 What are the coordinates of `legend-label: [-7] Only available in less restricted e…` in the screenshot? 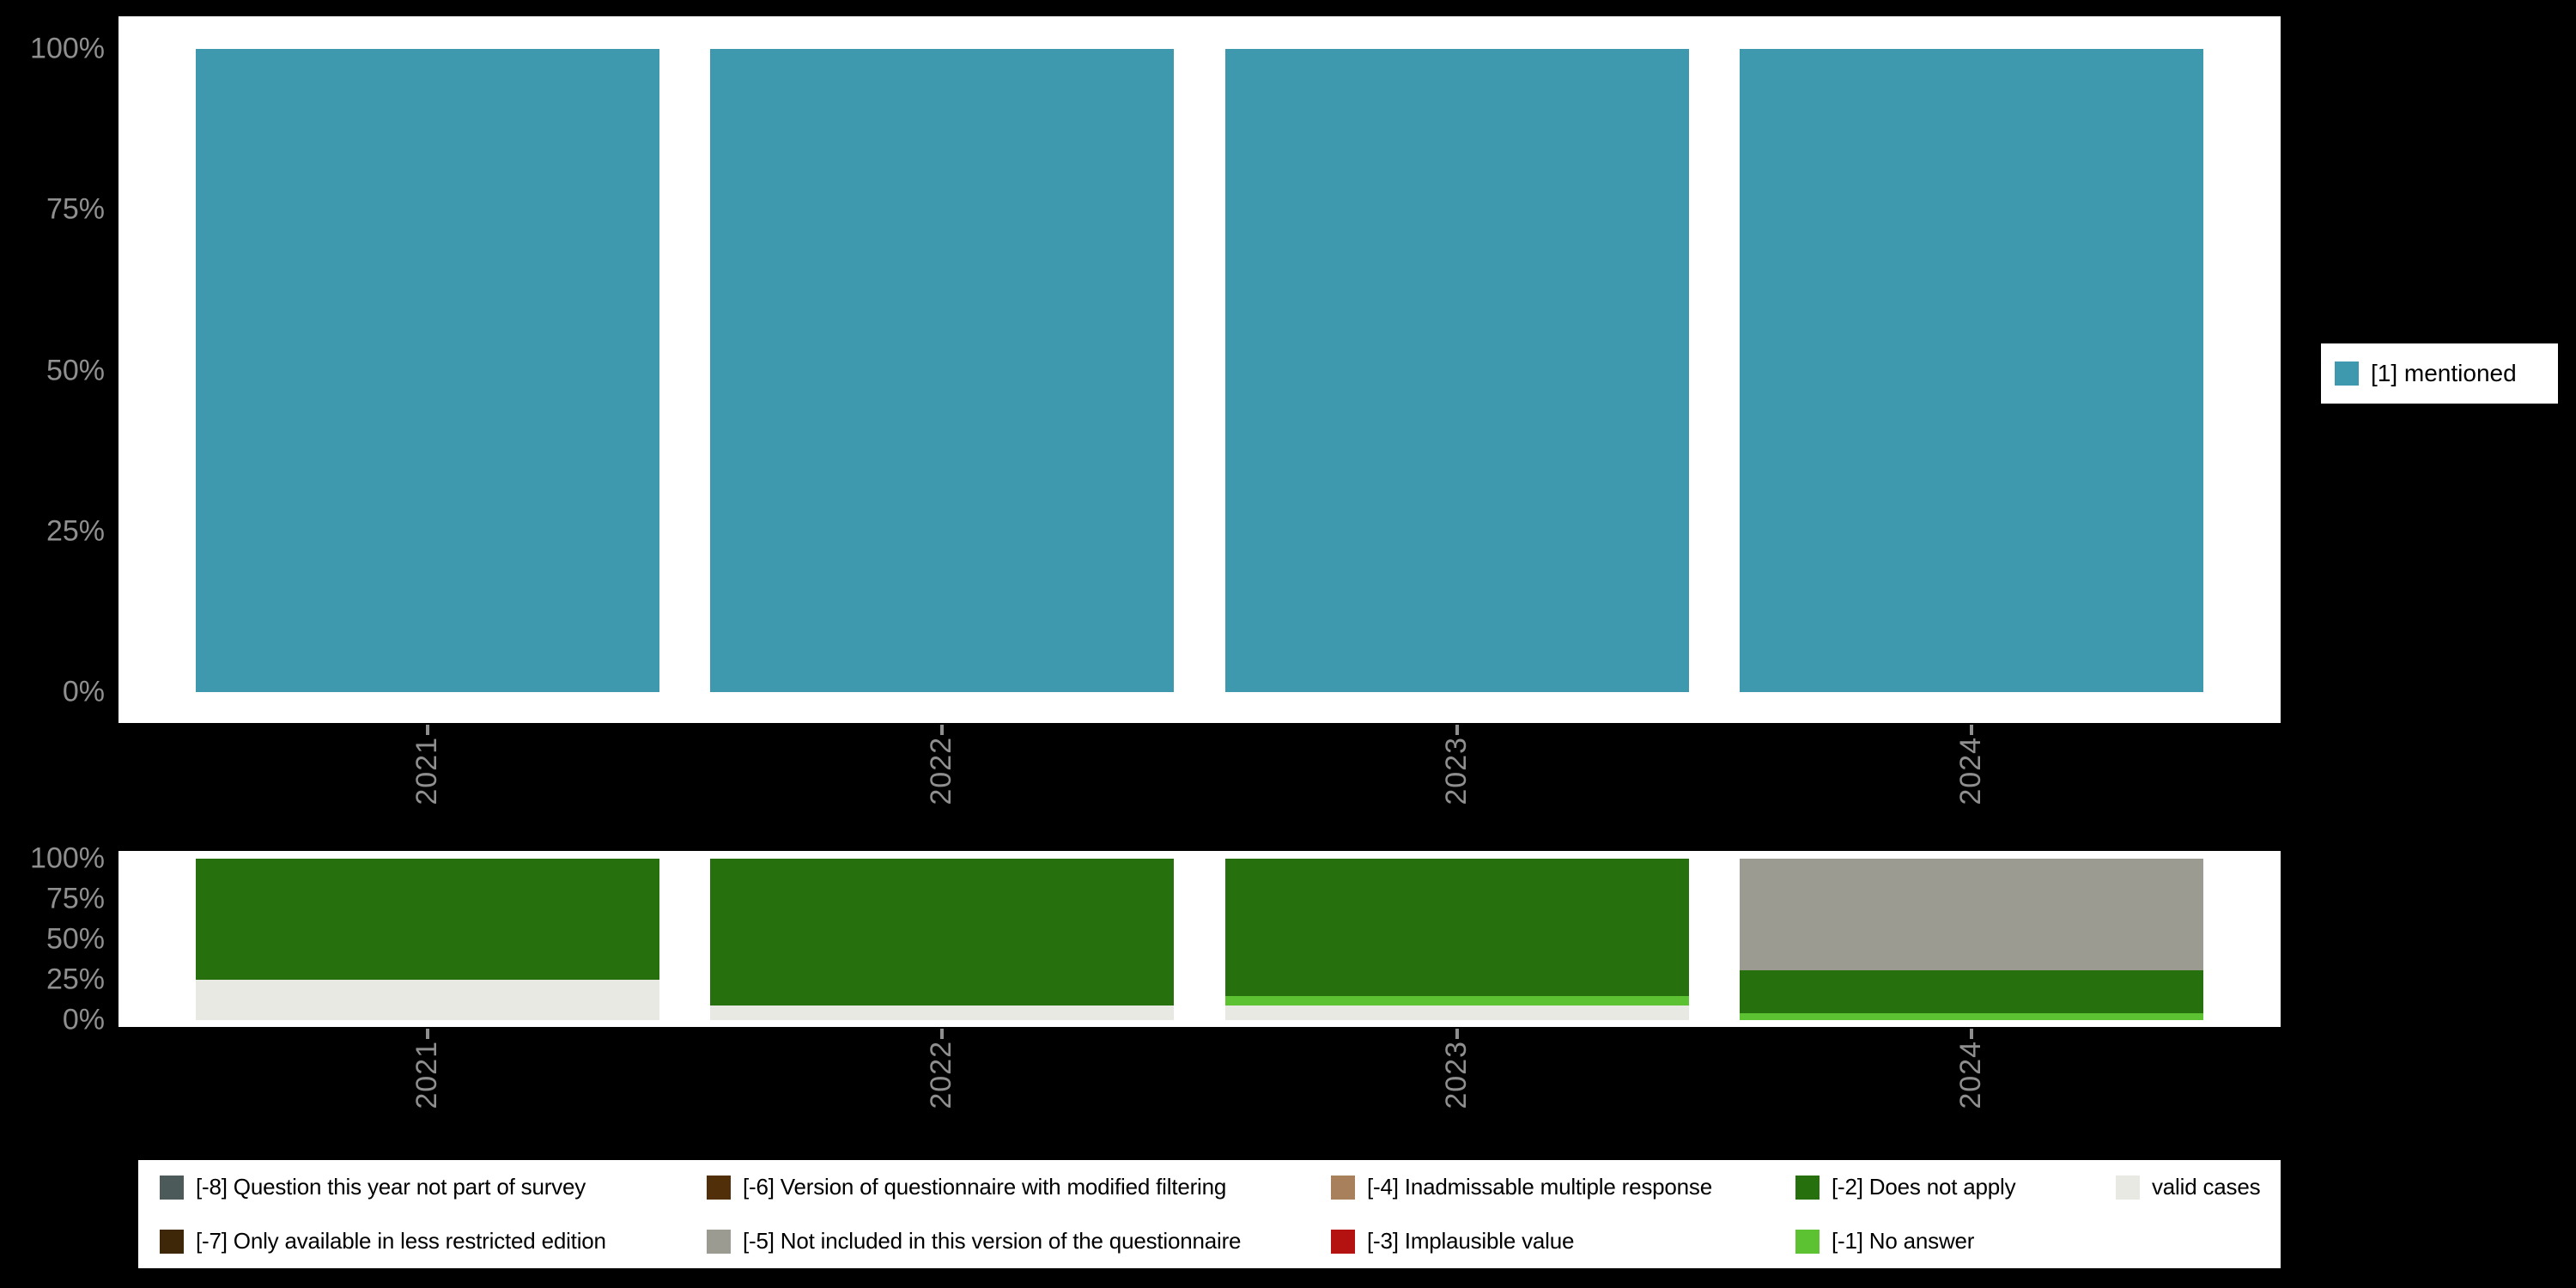 It's located at (401, 1241).